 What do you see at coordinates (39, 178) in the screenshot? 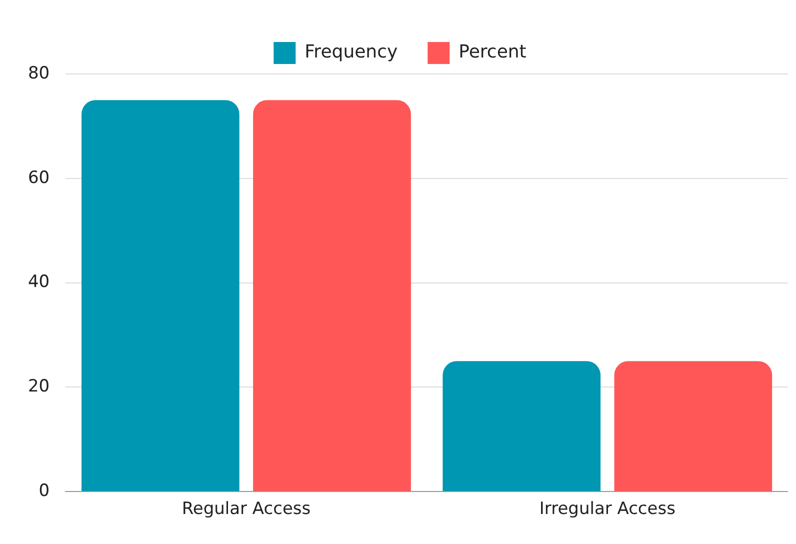
I see `y-tick-label: 60` at bounding box center [39, 178].